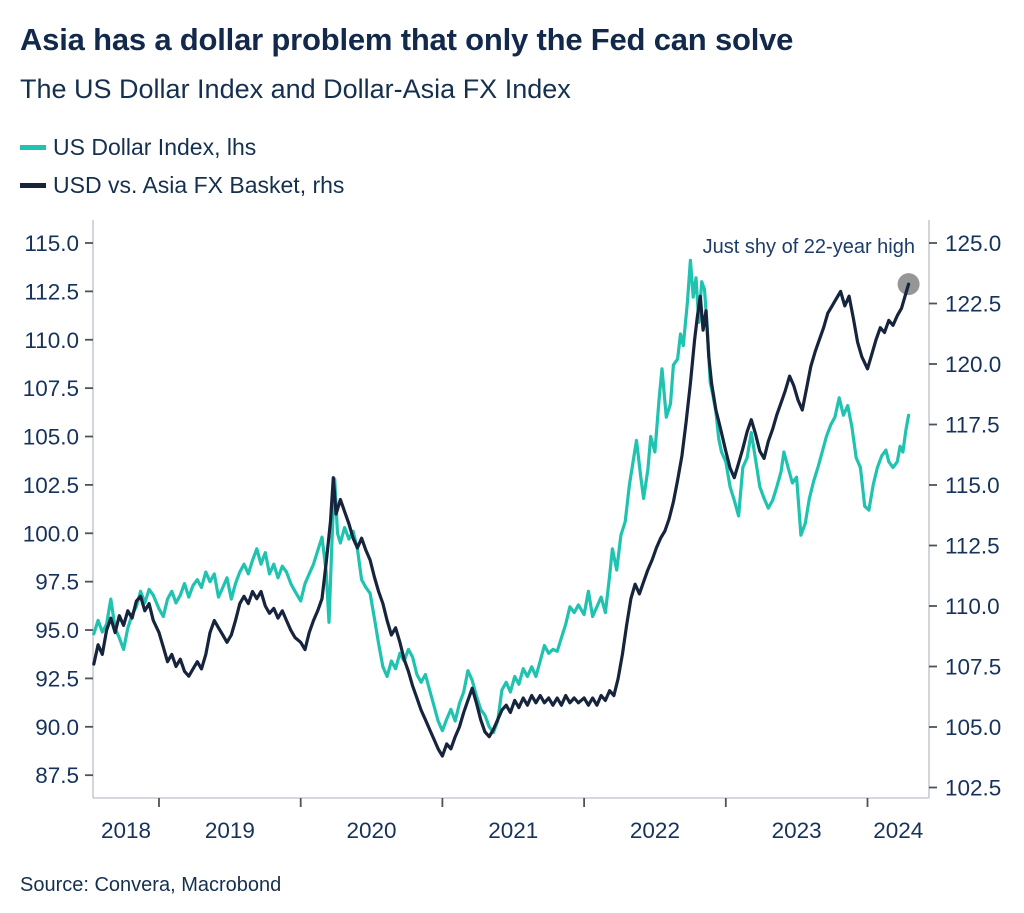  Describe the element at coordinates (51, 437) in the screenshot. I see `left-axis-tick-label: 105.0` at that location.